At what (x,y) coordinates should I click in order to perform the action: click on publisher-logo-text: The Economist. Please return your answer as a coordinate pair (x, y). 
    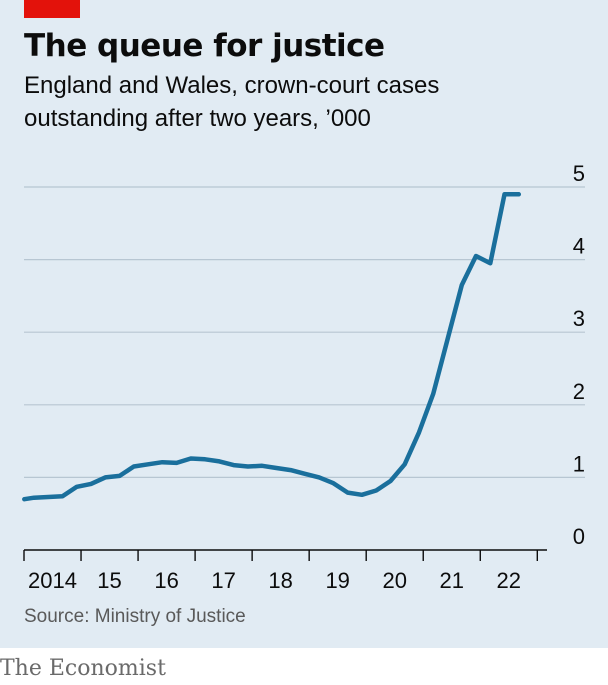
    Looking at the image, I should click on (83, 668).